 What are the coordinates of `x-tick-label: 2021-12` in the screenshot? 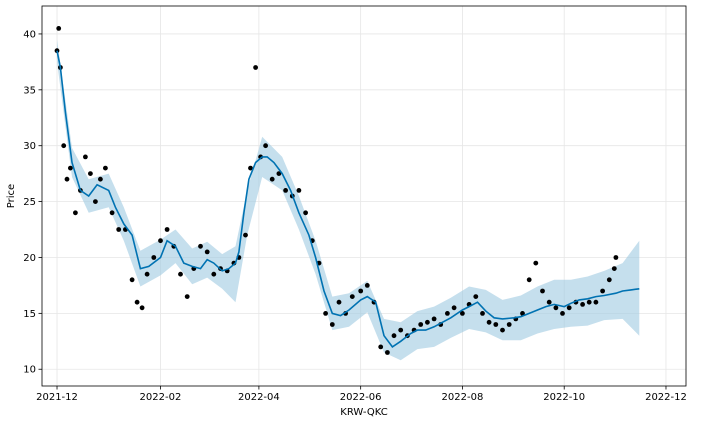 It's located at (57, 397).